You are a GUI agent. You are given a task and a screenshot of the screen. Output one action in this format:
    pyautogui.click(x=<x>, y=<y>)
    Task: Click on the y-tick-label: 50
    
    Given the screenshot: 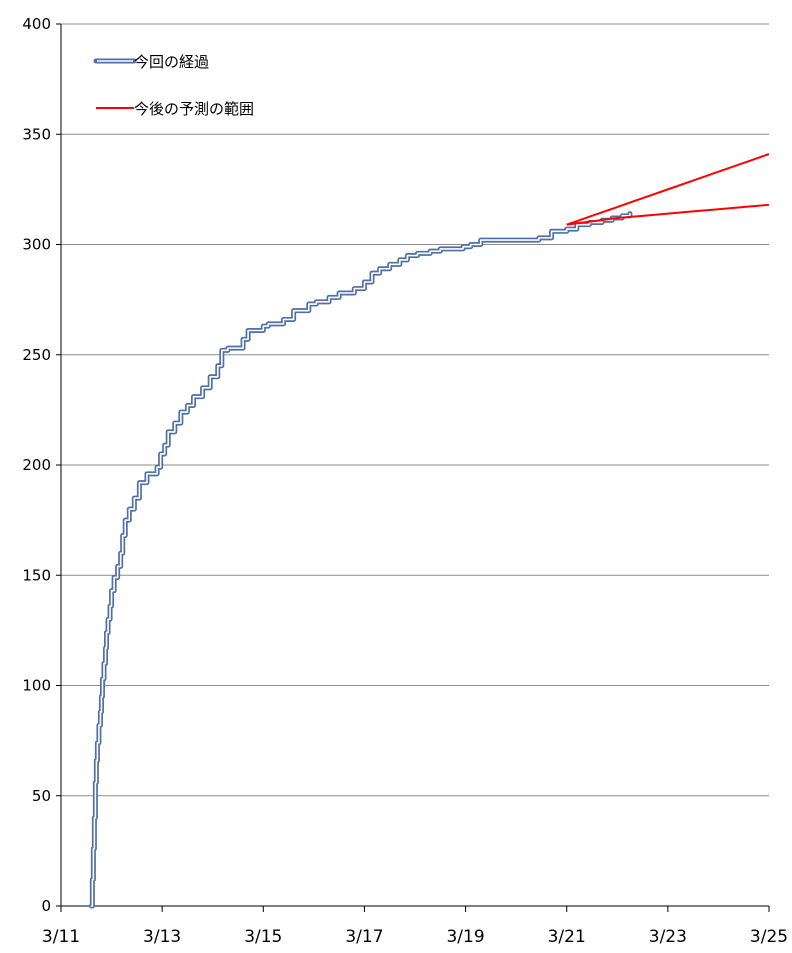 What is the action you would take?
    pyautogui.click(x=41, y=796)
    